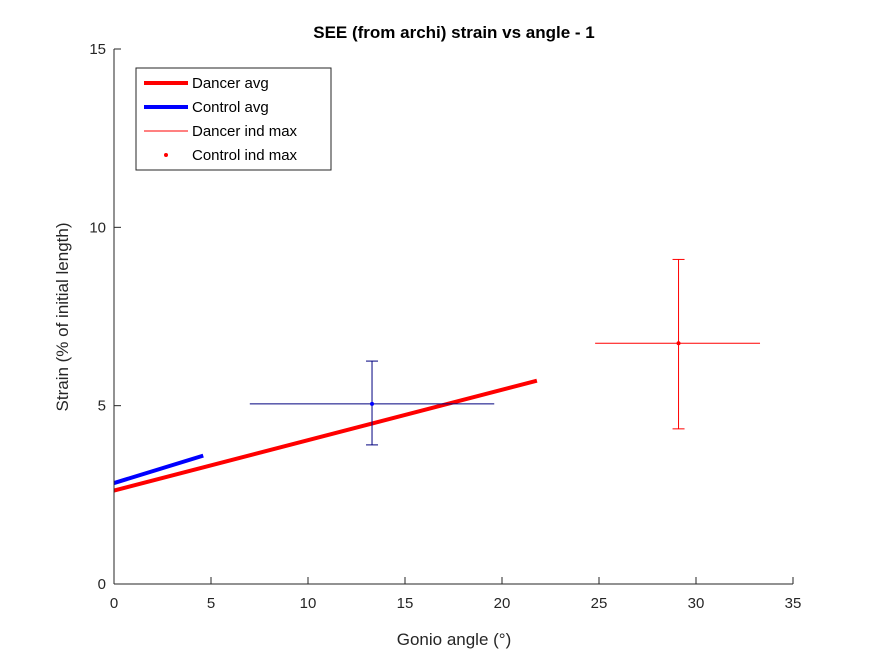 Image resolution: width=875 pixels, height=656 pixels. I want to click on x-tick-label: 25, so click(599, 603).